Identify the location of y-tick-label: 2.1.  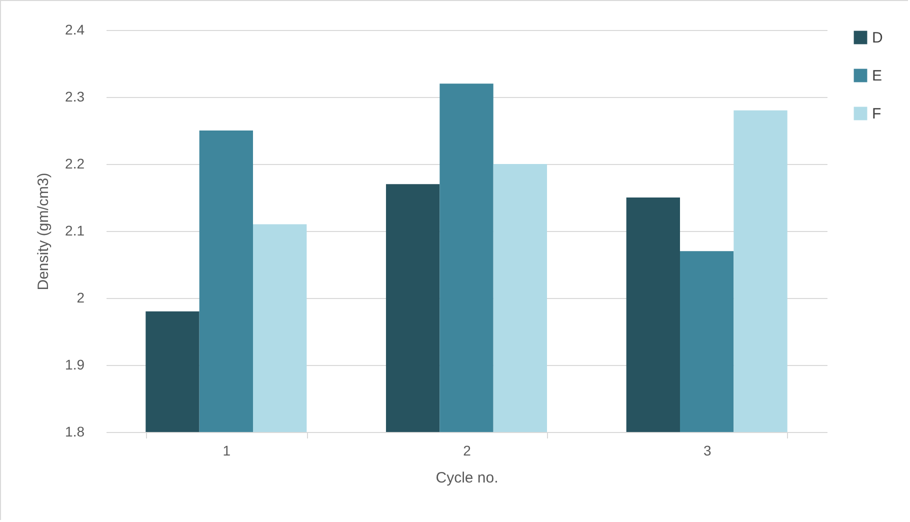
(75, 230).